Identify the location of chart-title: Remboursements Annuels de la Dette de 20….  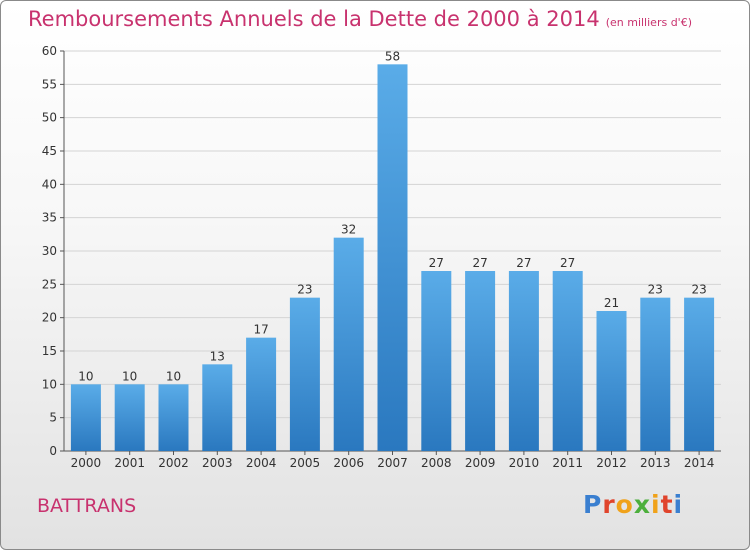
(360, 19).